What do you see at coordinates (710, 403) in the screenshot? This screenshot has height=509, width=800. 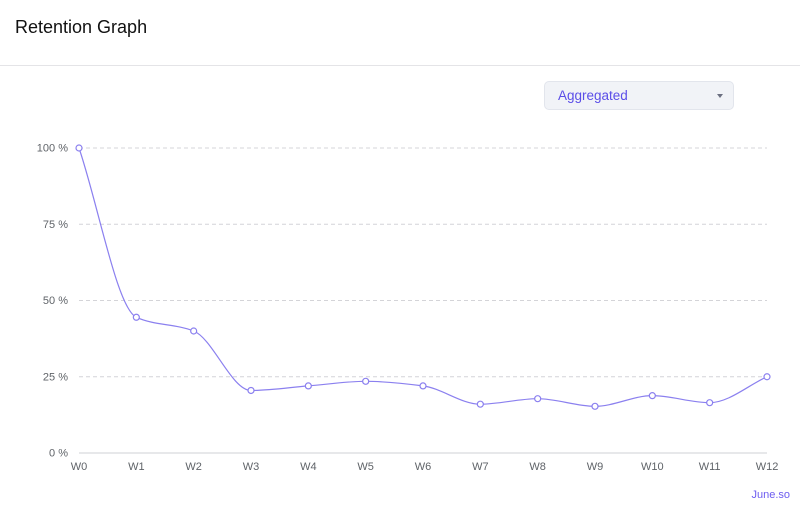 I see `data-point-w11` at bounding box center [710, 403].